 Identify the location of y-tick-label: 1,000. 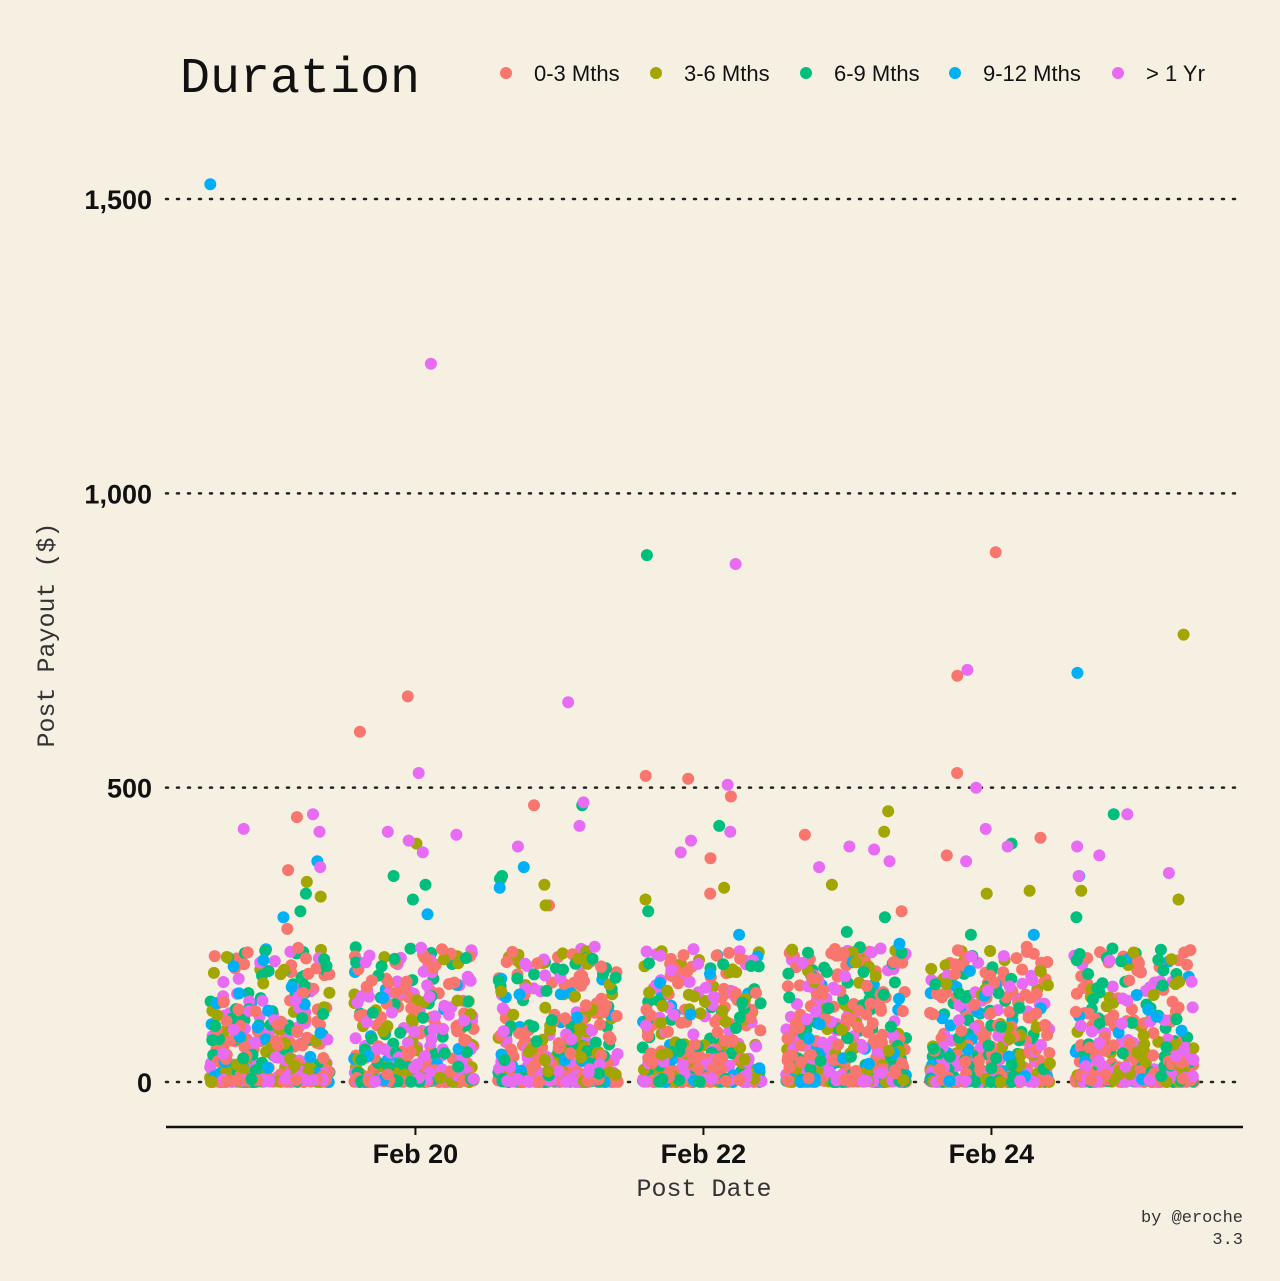
(118, 494).